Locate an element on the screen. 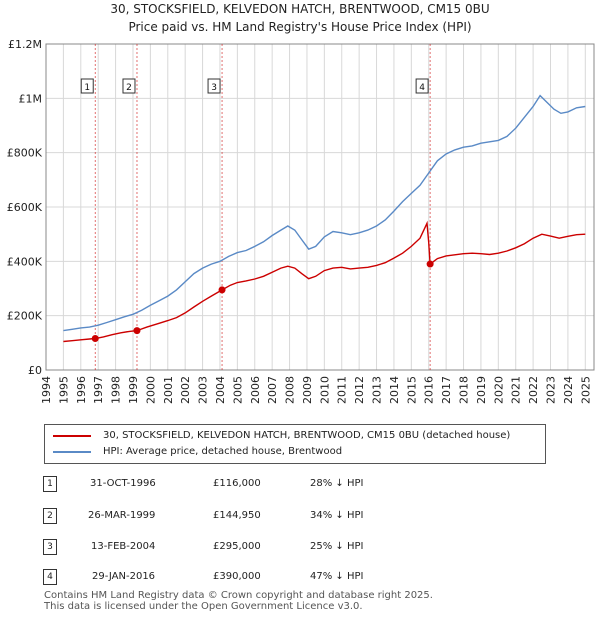 This screenshot has height=620, width=600. x-tick-label: 1995 is located at coordinates (63, 390).